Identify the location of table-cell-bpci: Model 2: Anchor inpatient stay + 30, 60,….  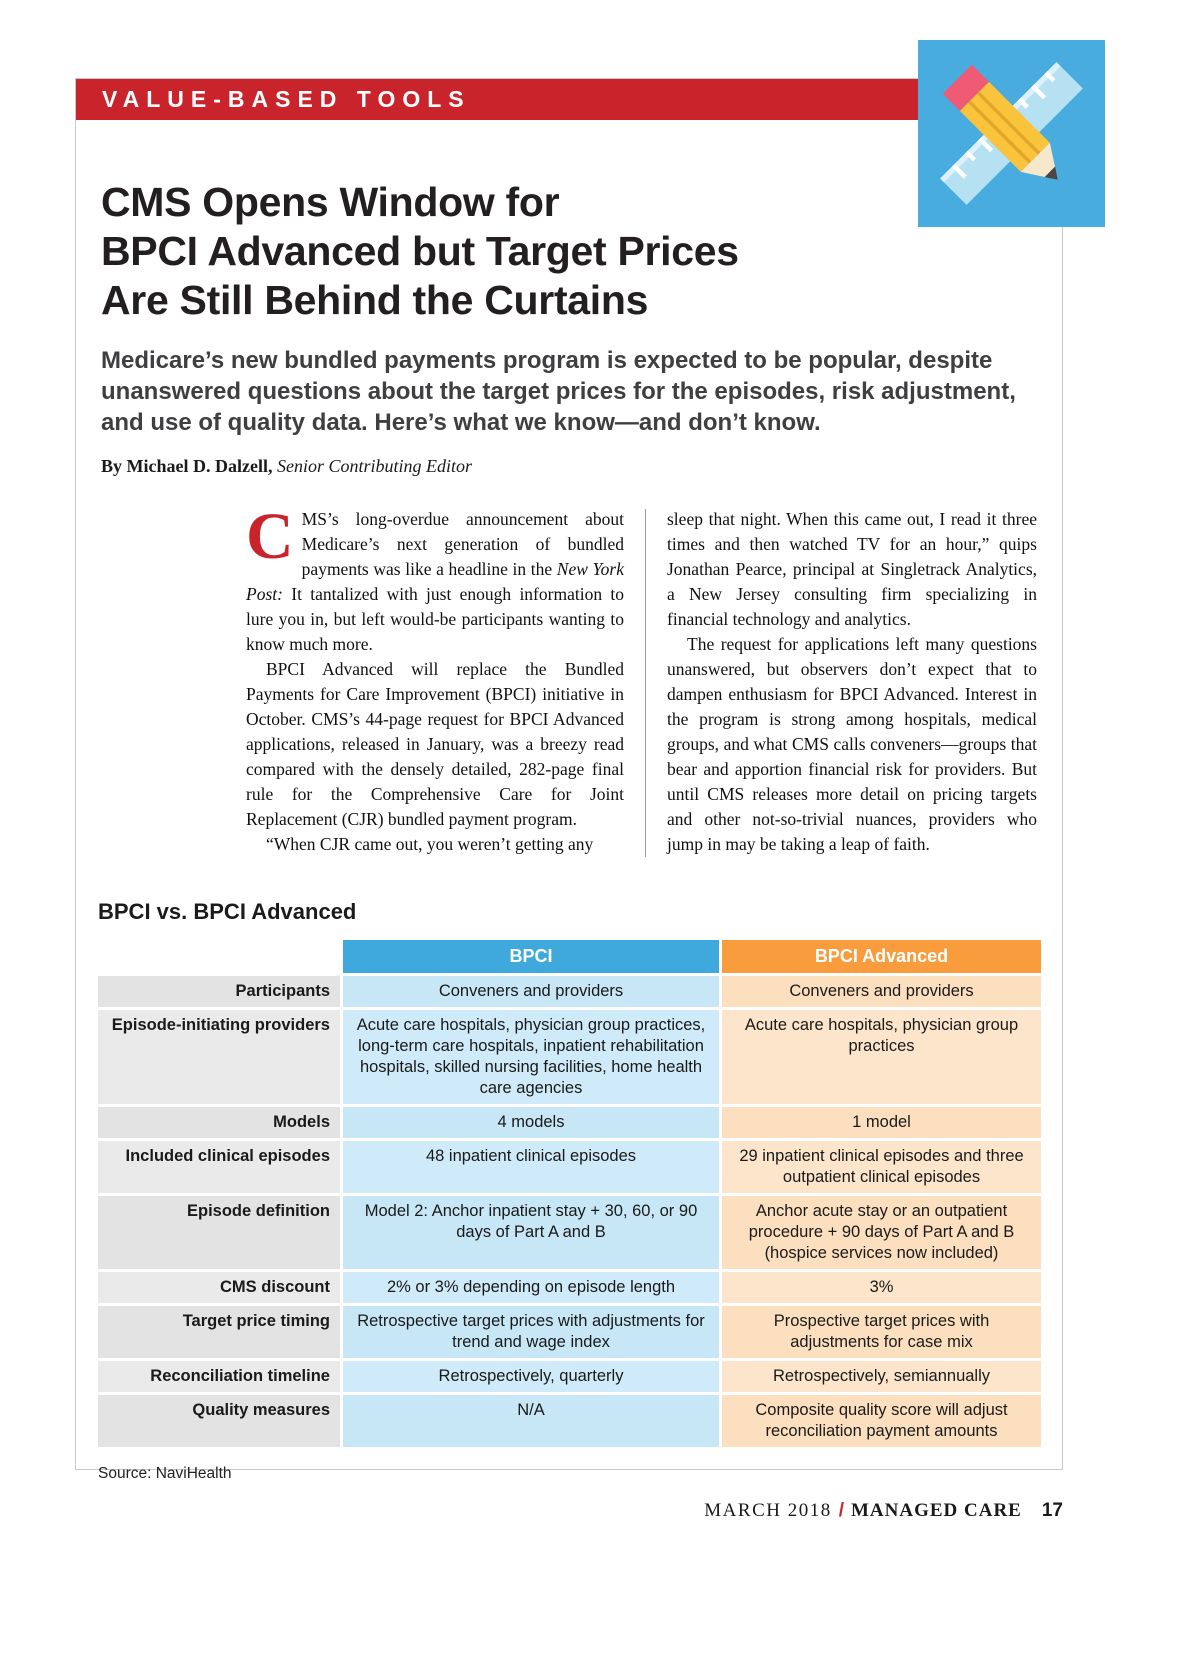
(531, 1232).